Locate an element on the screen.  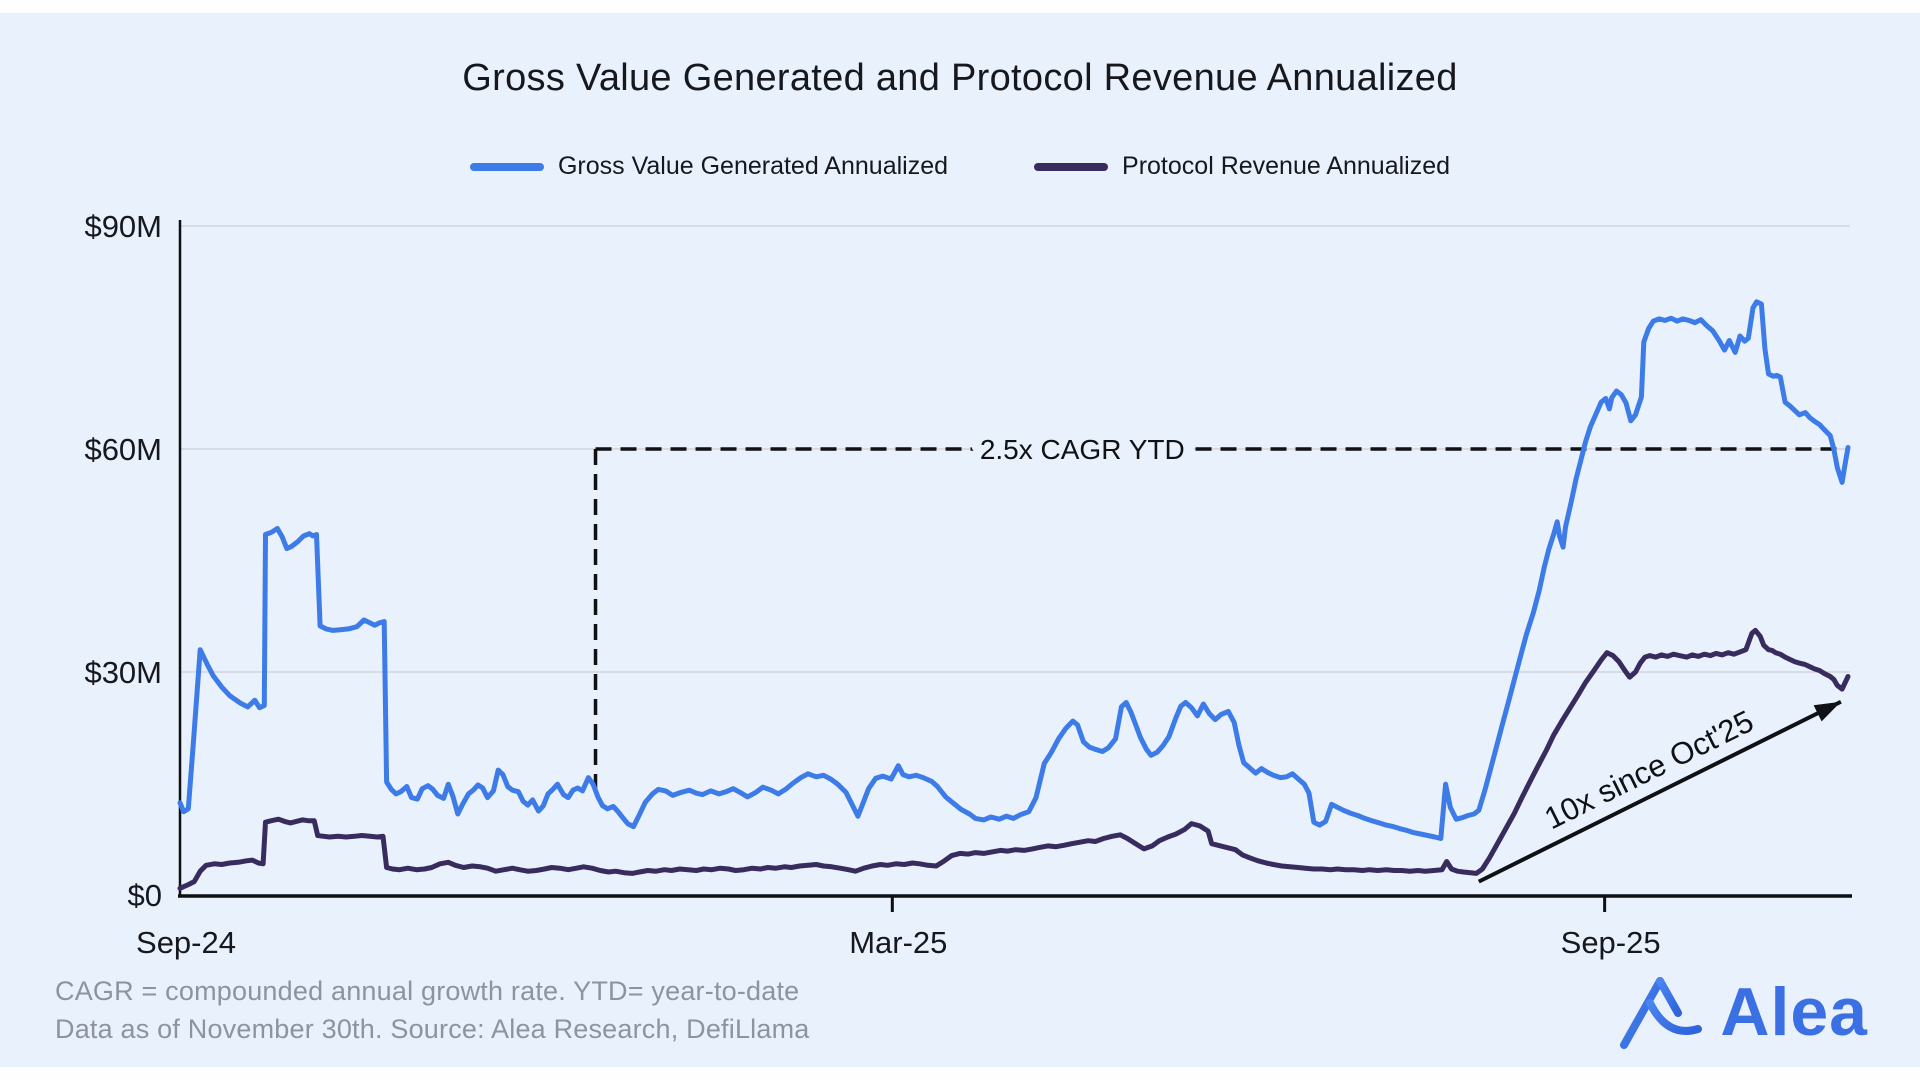
legend-item-protocol-revenue: Protocol Revenue Annualized is located at coordinates (1242, 166).